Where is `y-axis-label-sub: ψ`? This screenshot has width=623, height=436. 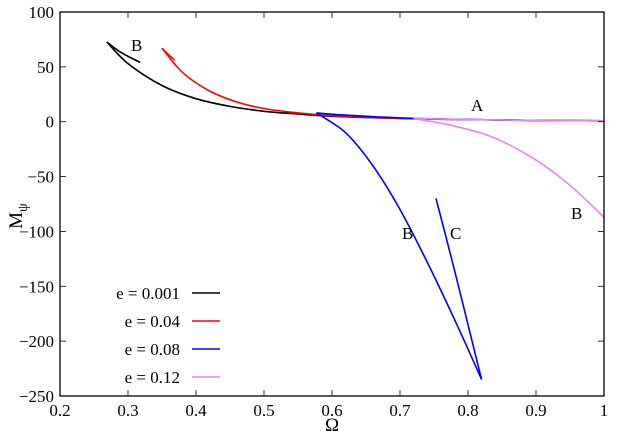 y-axis-label-sub: ψ is located at coordinates (23, 207).